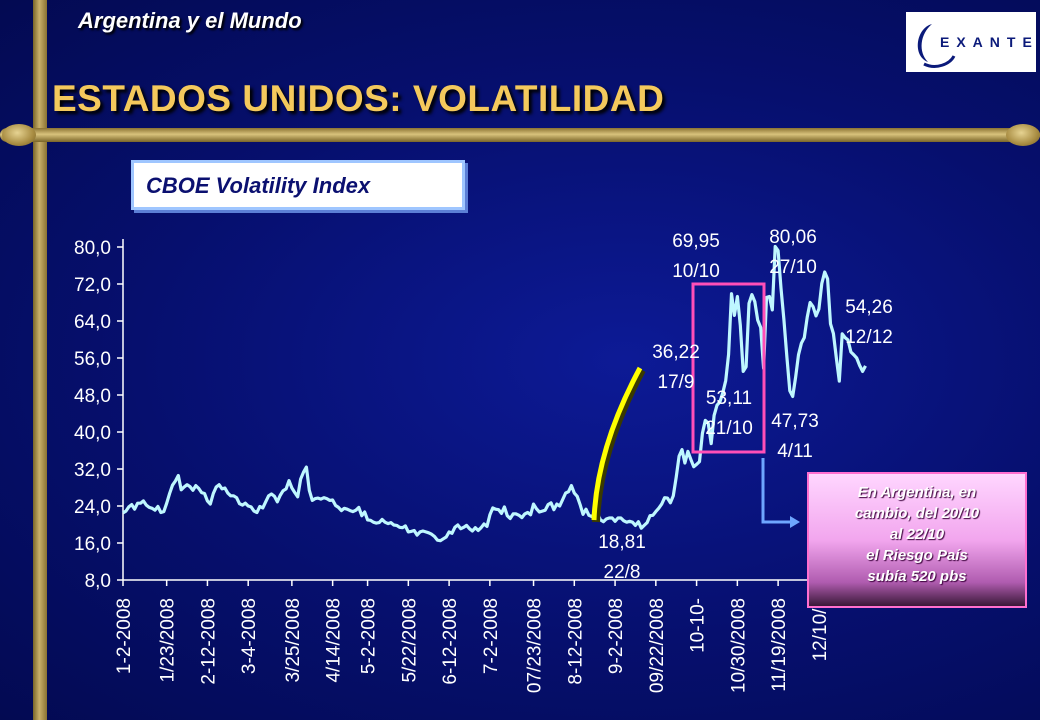 The height and width of the screenshot is (720, 1040). I want to click on index-label: CBOE Volatility Index, so click(258, 185).